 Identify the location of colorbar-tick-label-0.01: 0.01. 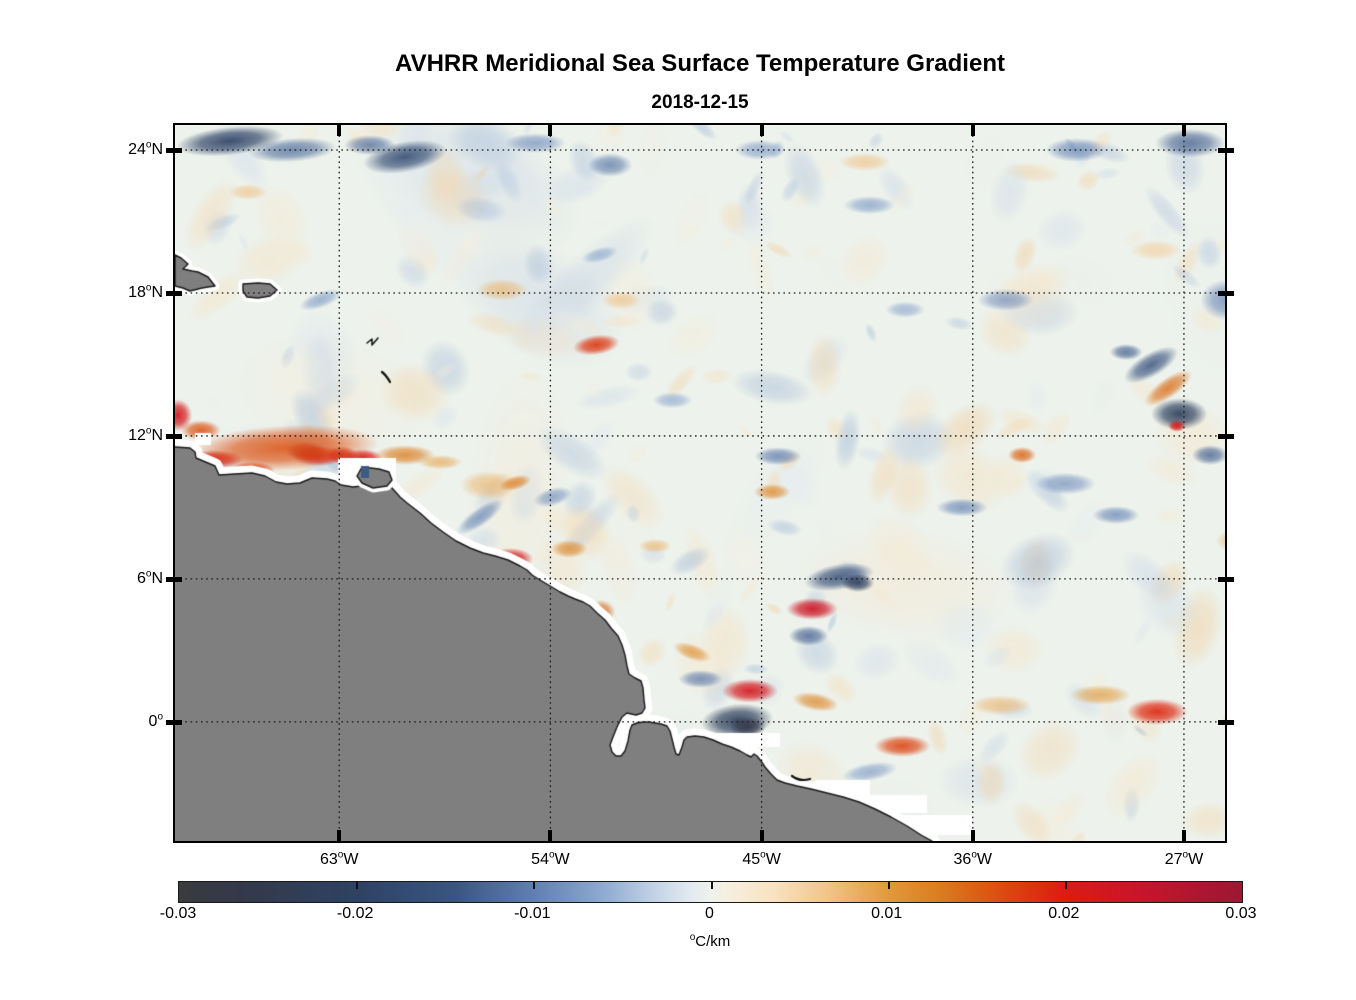
(887, 913).